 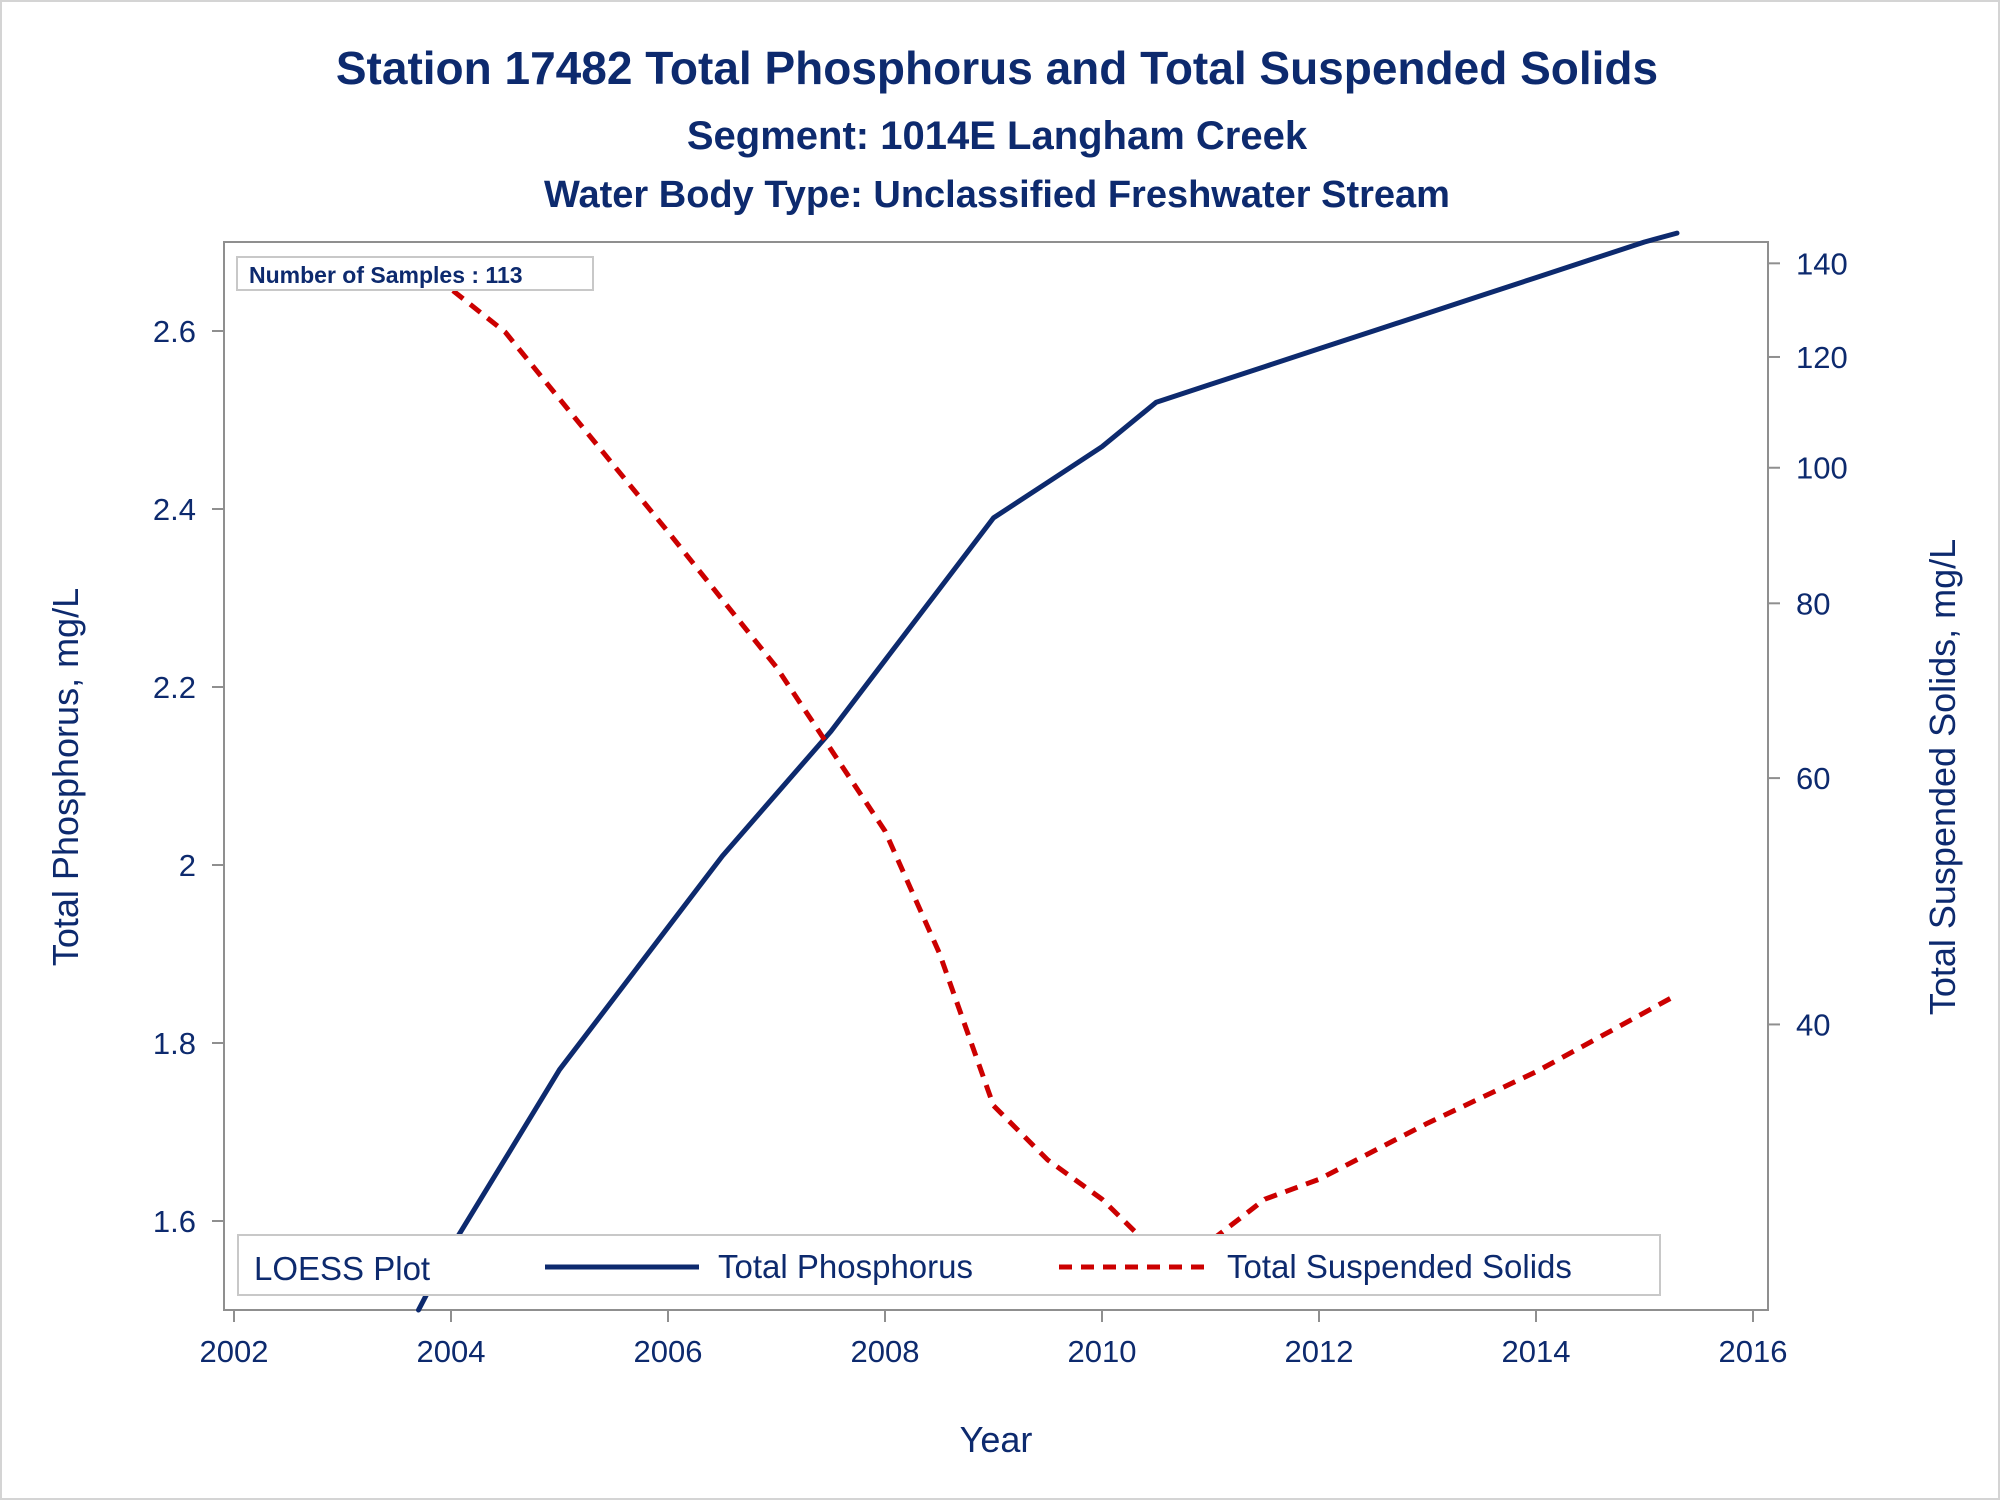 What do you see at coordinates (451, 1351) in the screenshot?
I see `x-tick-label-2004: 2004` at bounding box center [451, 1351].